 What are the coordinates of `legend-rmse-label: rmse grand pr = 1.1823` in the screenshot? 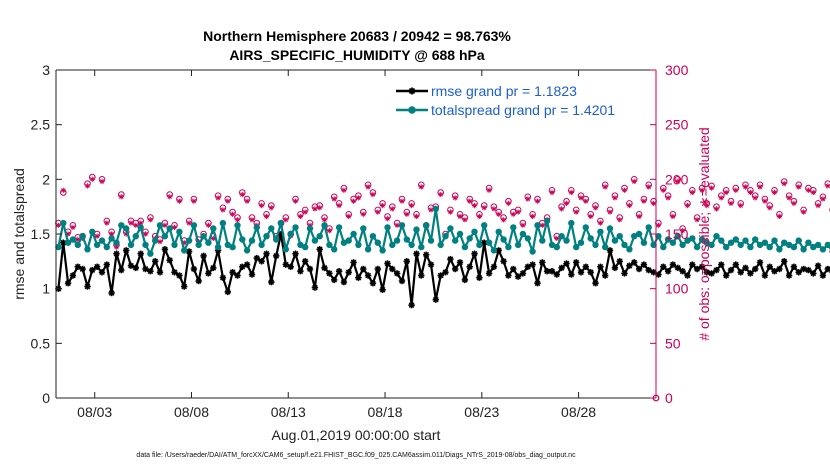 It's located at (504, 91).